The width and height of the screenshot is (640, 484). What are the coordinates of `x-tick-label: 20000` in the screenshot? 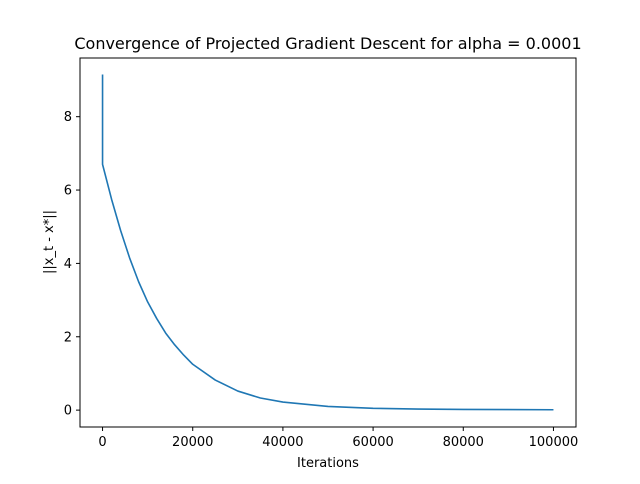 It's located at (192, 442).